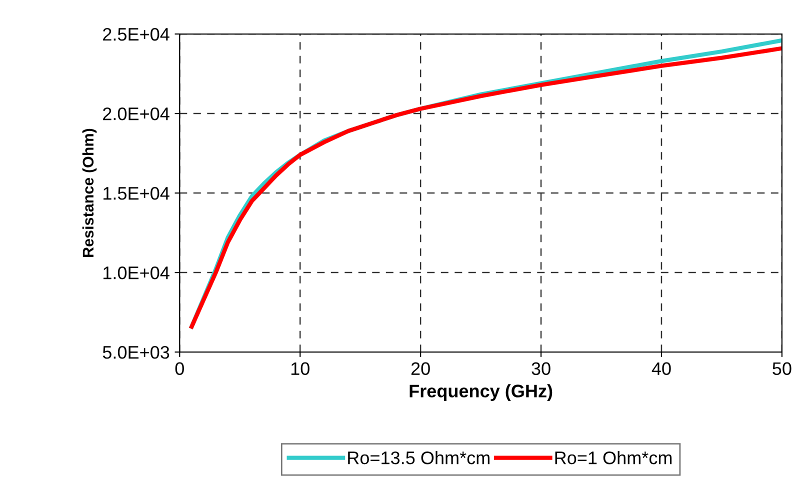 The height and width of the screenshot is (479, 802). I want to click on y-axis-title: Resistance (Ohm), so click(89, 192).